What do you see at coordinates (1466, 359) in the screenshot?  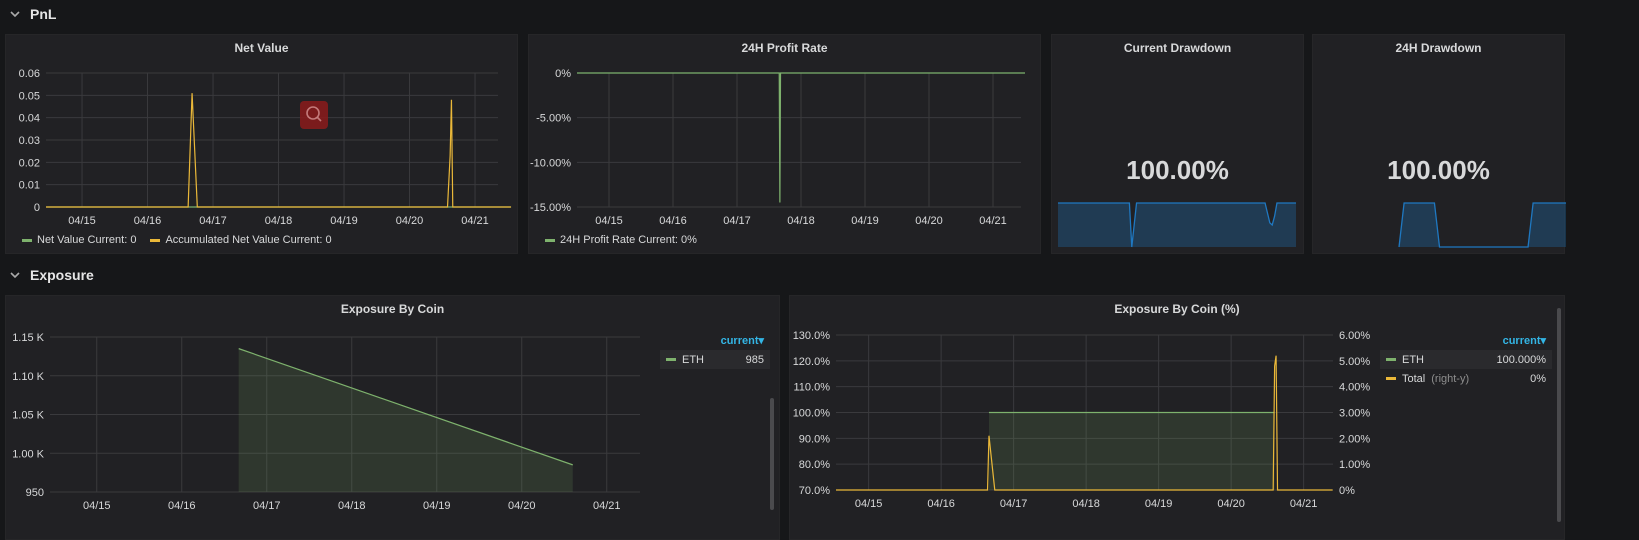 I see `legend-row: ETH 100.000%` at bounding box center [1466, 359].